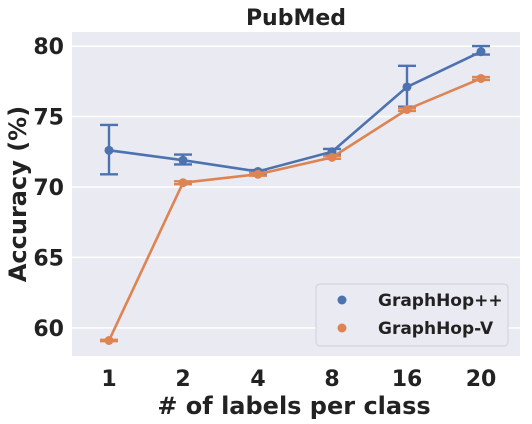  I want to click on legend-label: GraphHop++, so click(440, 301).